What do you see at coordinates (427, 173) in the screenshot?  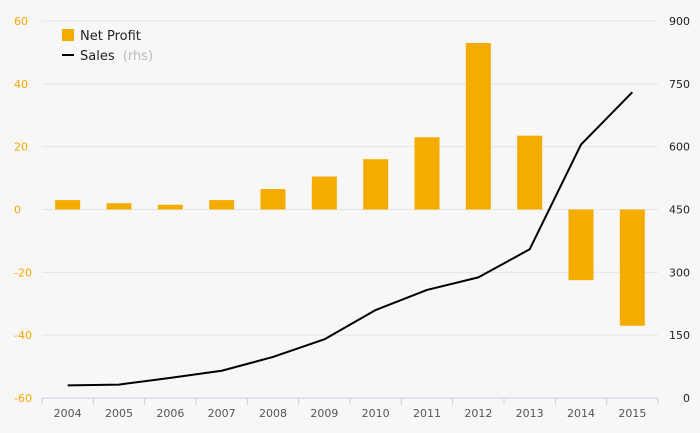 I see `bar-net-profit-2011` at bounding box center [427, 173].